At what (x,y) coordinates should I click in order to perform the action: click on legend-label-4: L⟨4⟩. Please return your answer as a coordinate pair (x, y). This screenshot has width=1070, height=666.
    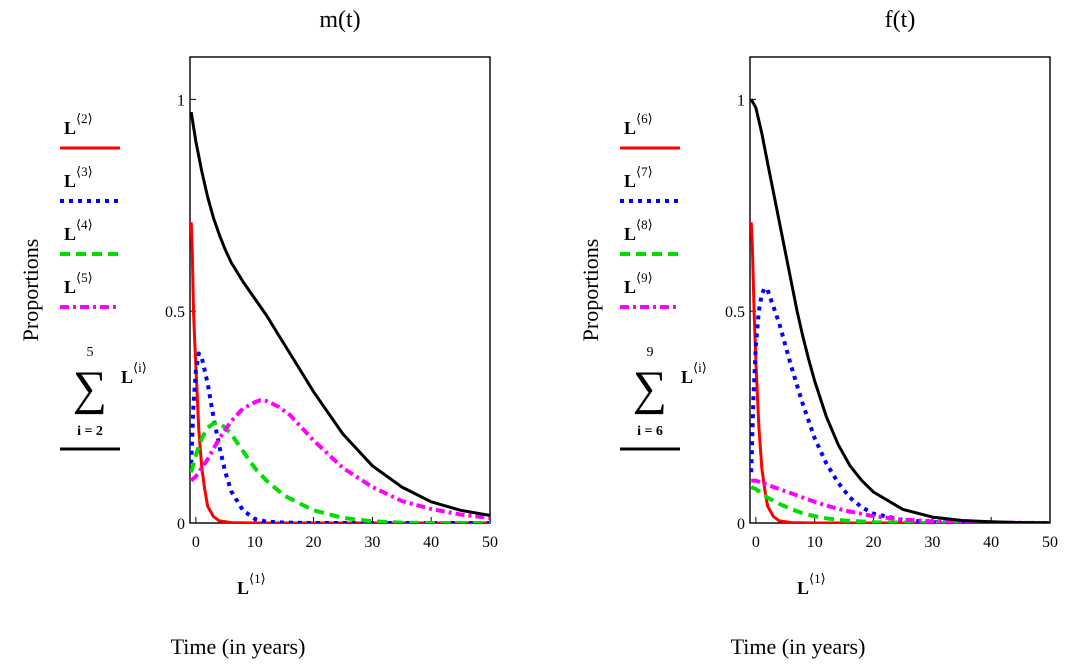
    Looking at the image, I should click on (78, 230).